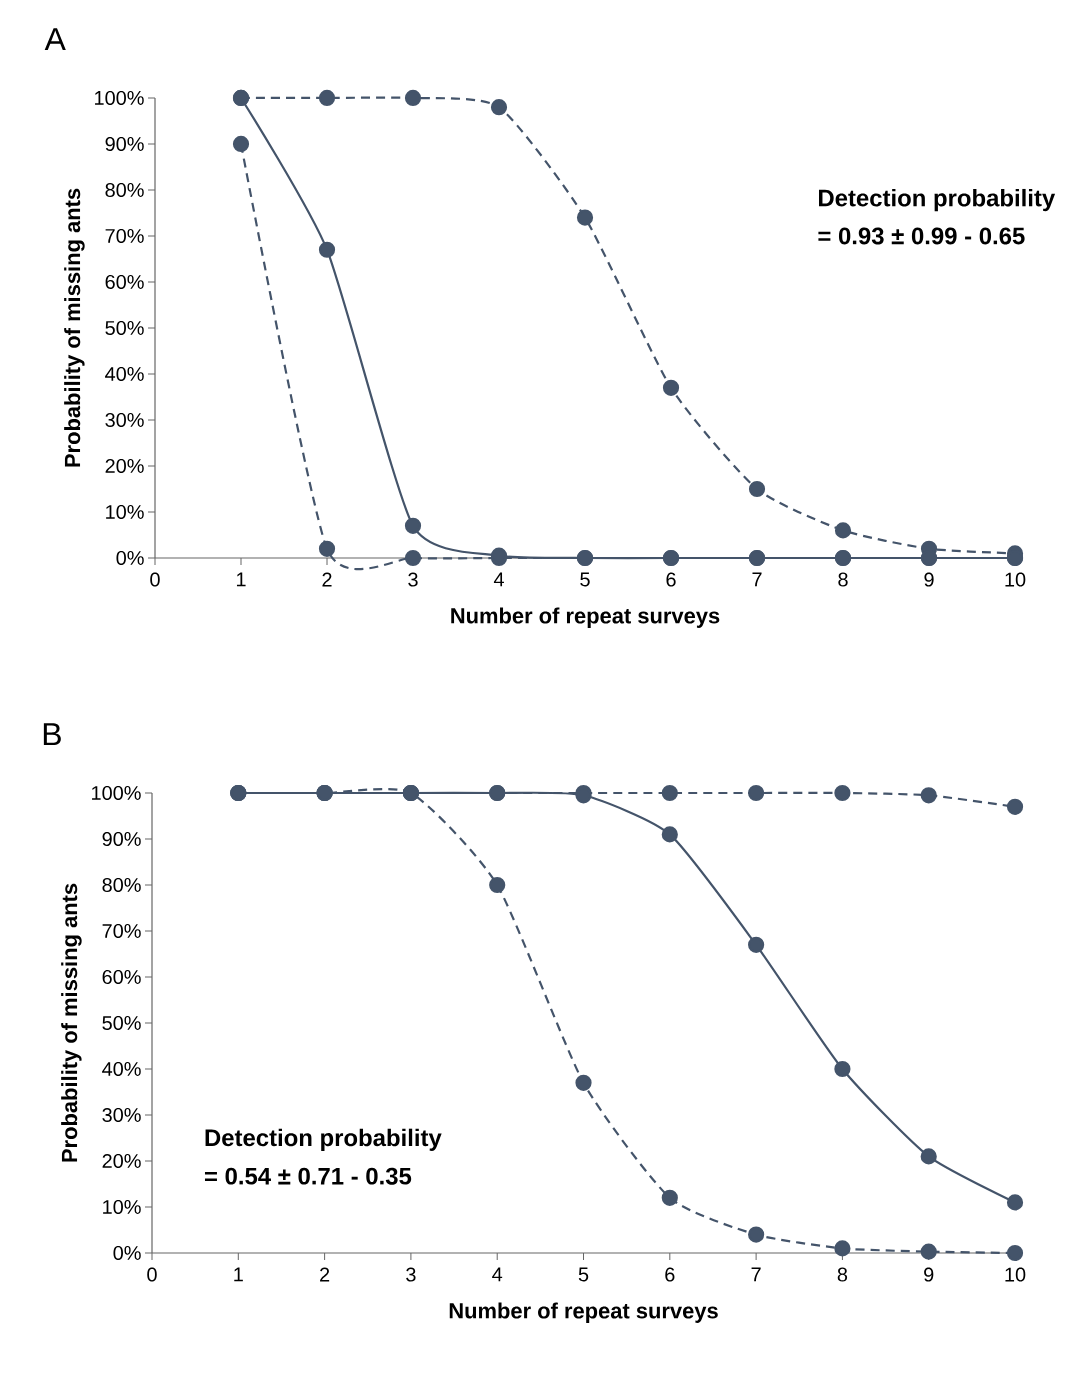 This screenshot has height=1379, width=1078. What do you see at coordinates (921, 236) in the screenshot?
I see `annotation: = 0.93 ± 0.99 - 0.65` at bounding box center [921, 236].